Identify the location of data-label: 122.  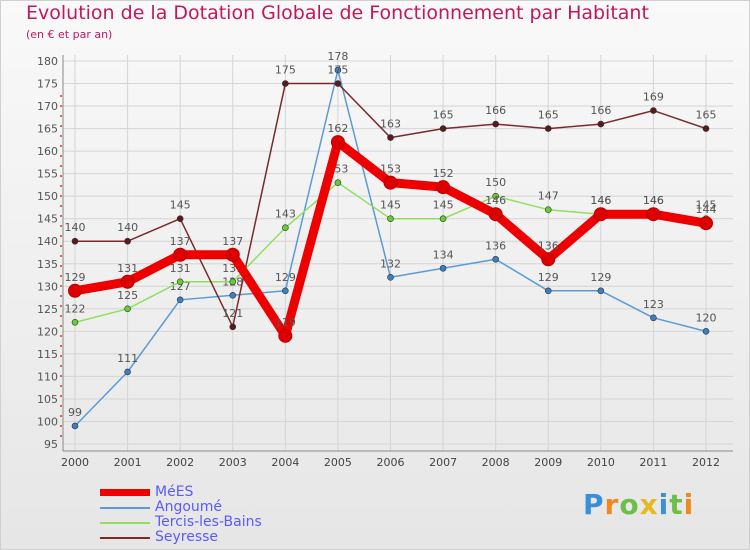
(75, 308).